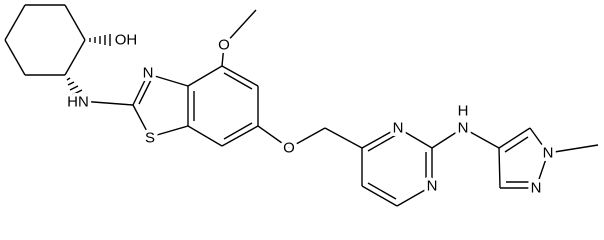  Describe the element at coordinates (150, 138) in the screenshot. I see `atom-label: S` at that location.